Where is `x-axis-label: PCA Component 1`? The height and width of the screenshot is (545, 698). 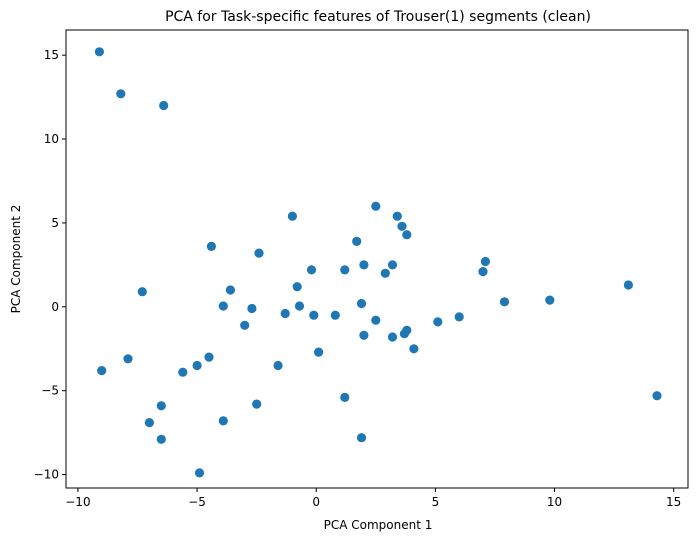
x-axis-label: PCA Component 1 is located at coordinates (378, 525).